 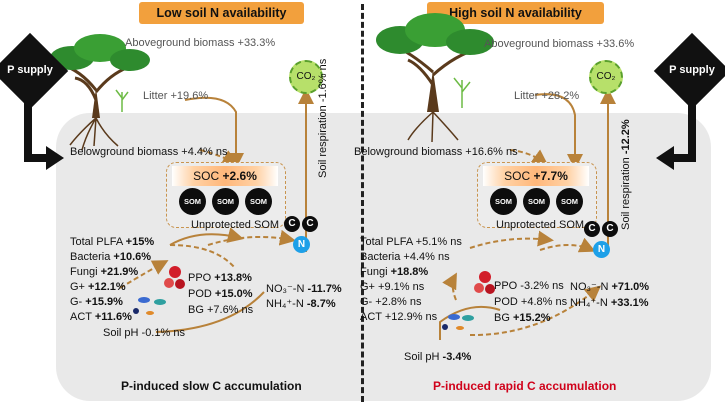 I want to click on left-som-ball-2: SOM, so click(x=225, y=201).